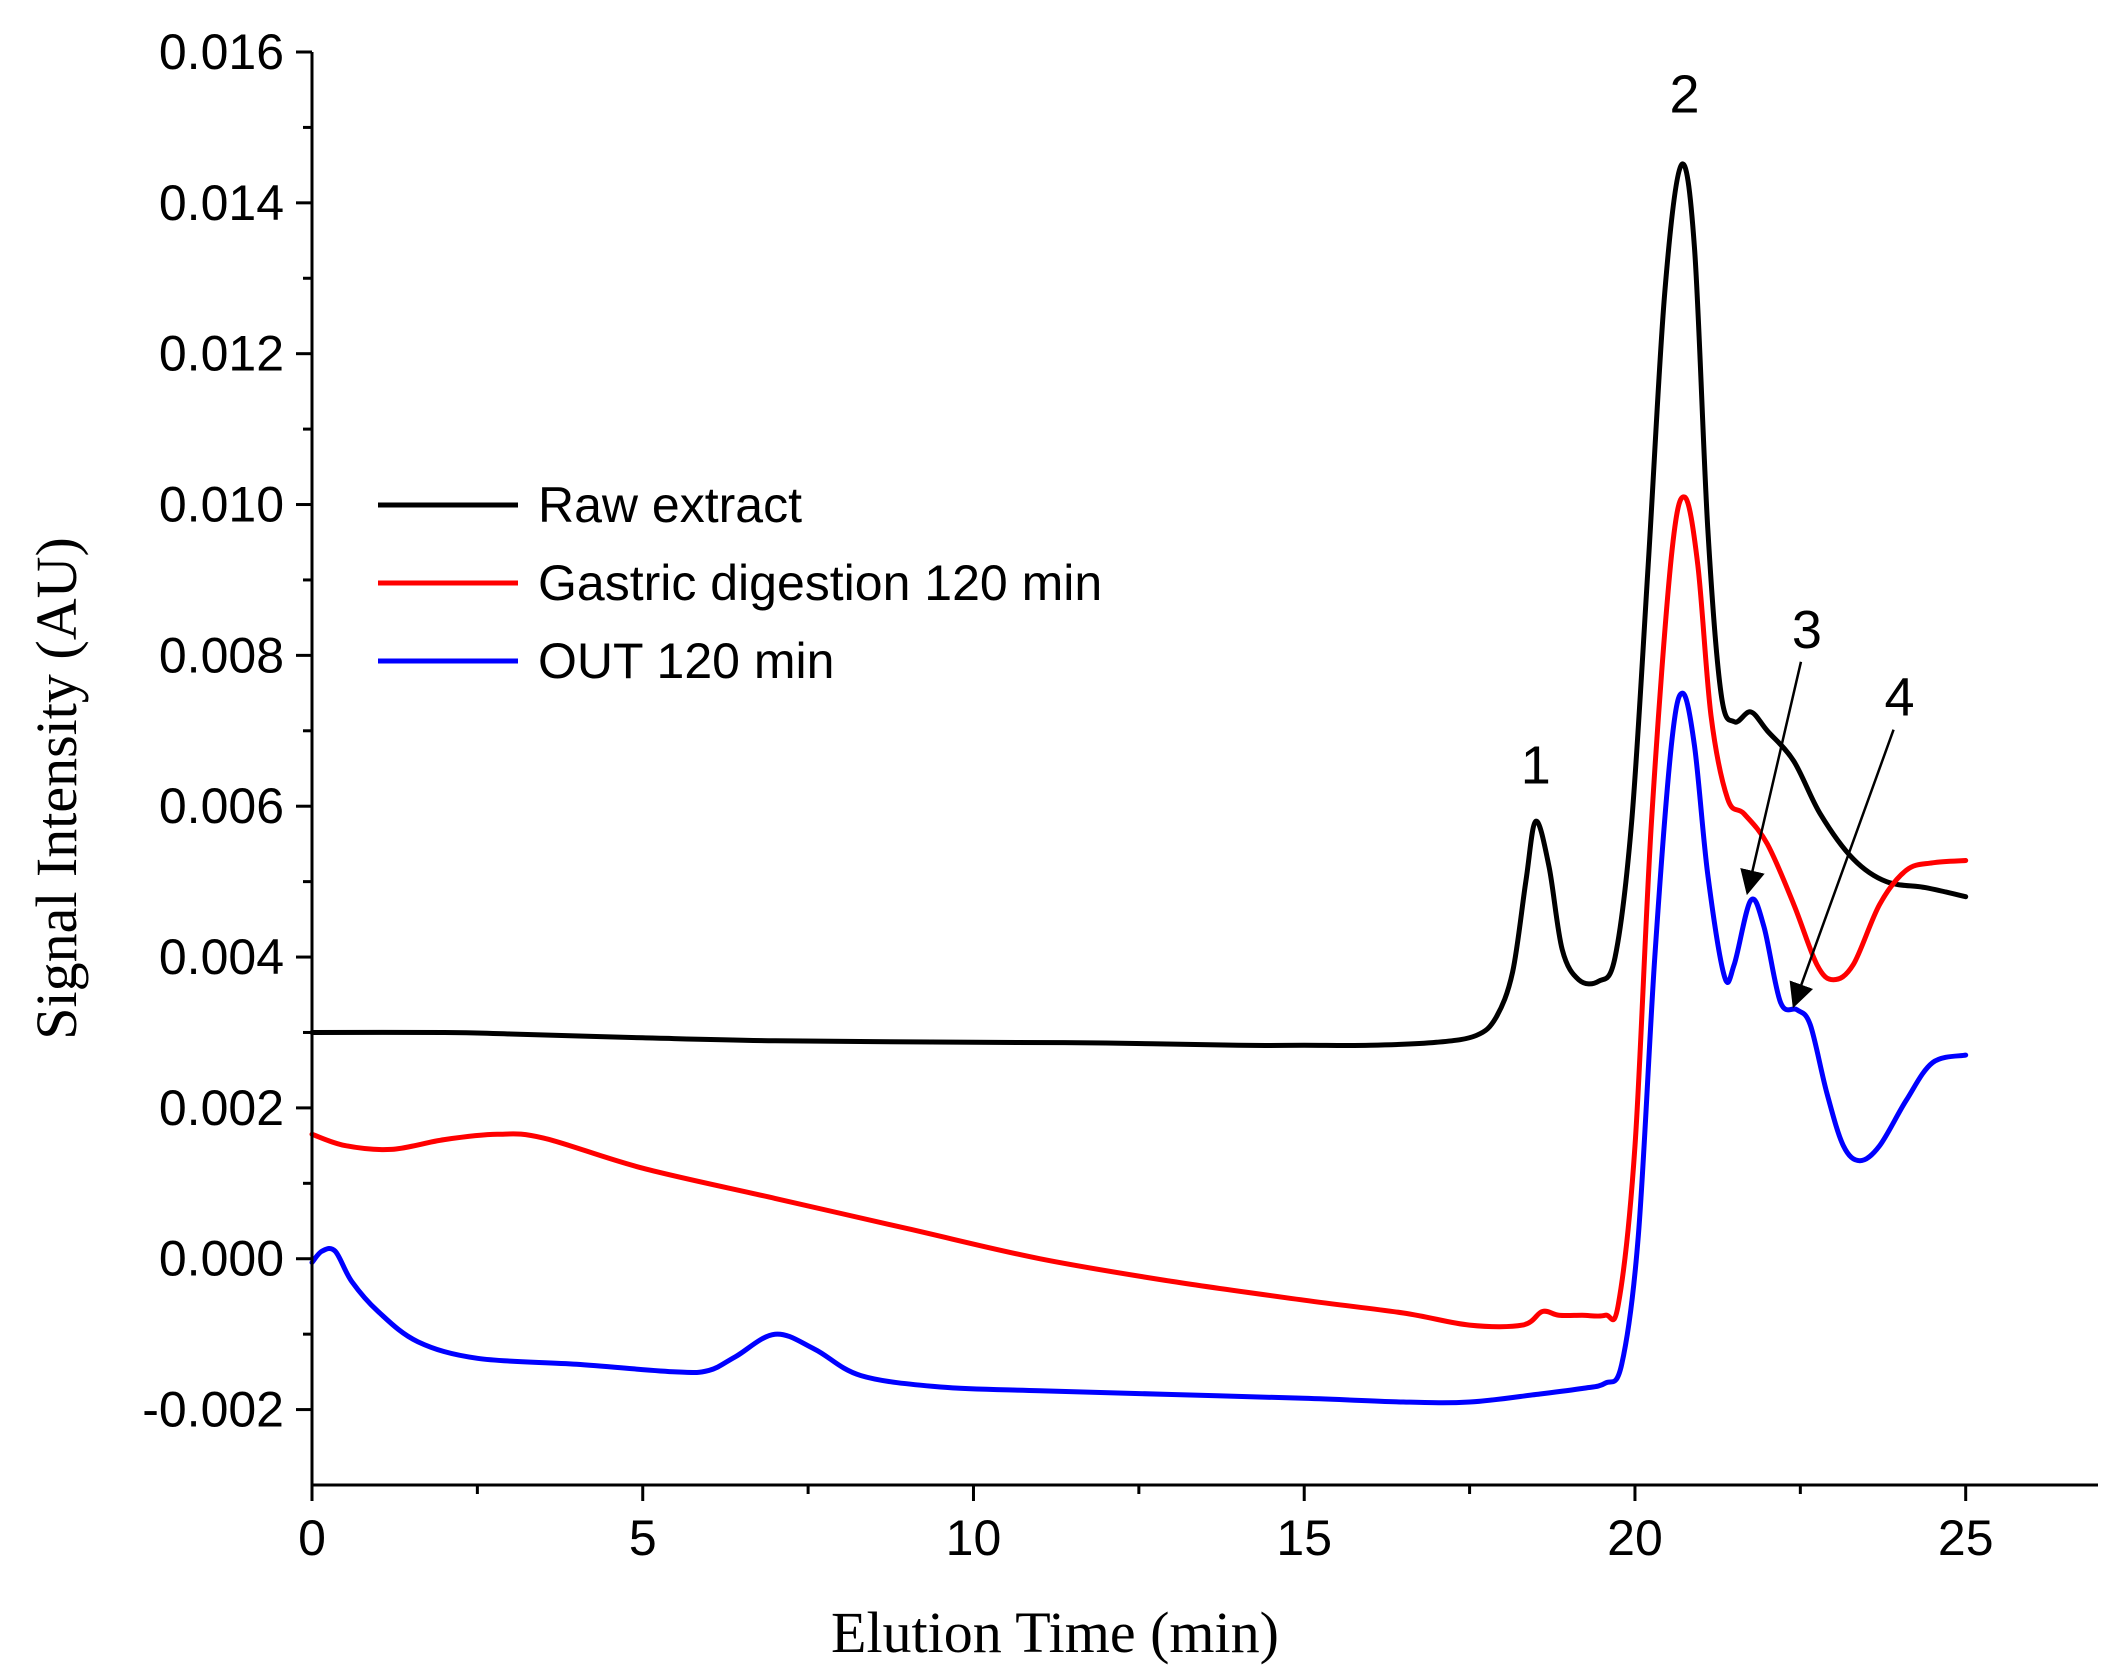 The width and height of the screenshot is (2109, 1665). Describe the element at coordinates (312, 1538) in the screenshot. I see `x-tick-label: 0` at that location.